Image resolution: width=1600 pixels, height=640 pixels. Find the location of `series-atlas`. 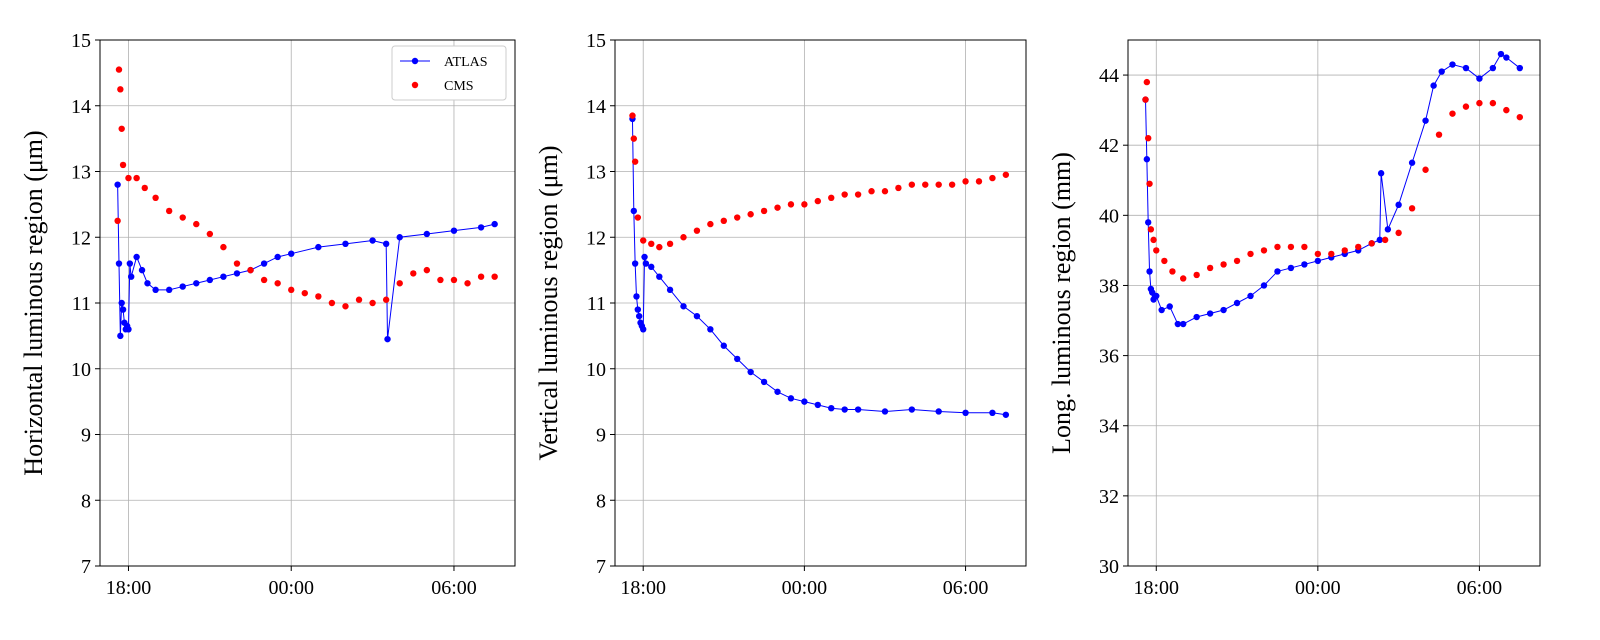

series-atlas is located at coordinates (306, 262).